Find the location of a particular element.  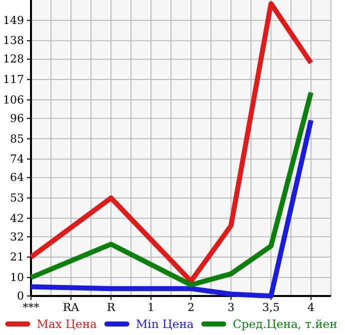

y-tick-label: 96 is located at coordinates (17, 118).